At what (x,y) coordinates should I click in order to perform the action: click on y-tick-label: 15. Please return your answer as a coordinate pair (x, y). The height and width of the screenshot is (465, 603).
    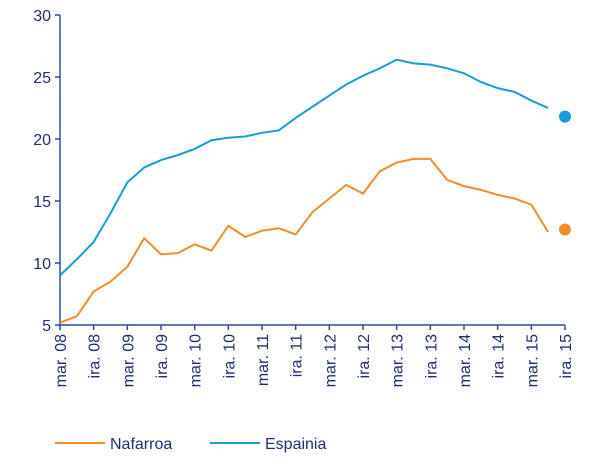
    Looking at the image, I should click on (42, 202).